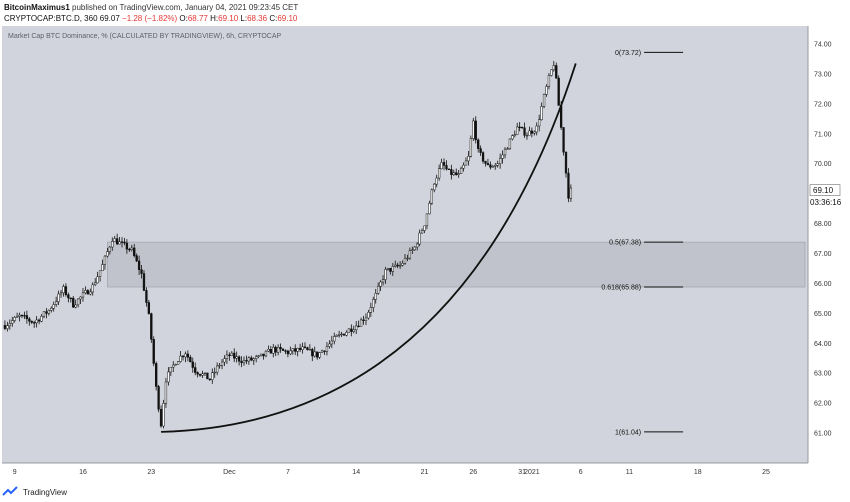 The image size is (850, 502). I want to click on high-label: H:, so click(214, 18).